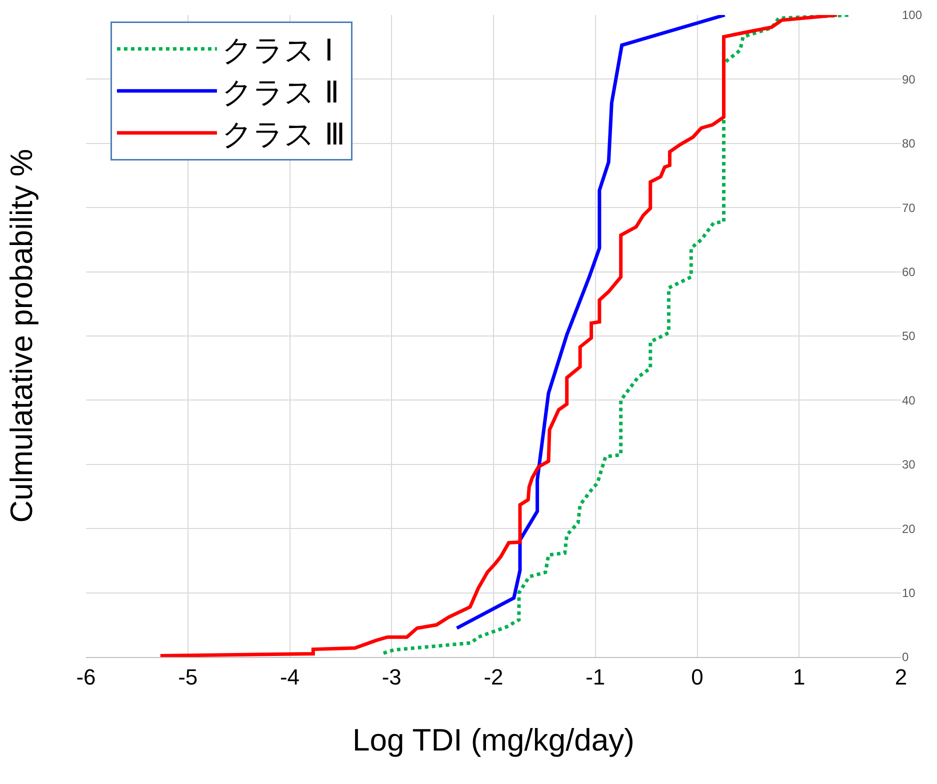 This screenshot has height=784, width=937. What do you see at coordinates (909, 529) in the screenshot?
I see `y-tick-label: 20` at bounding box center [909, 529].